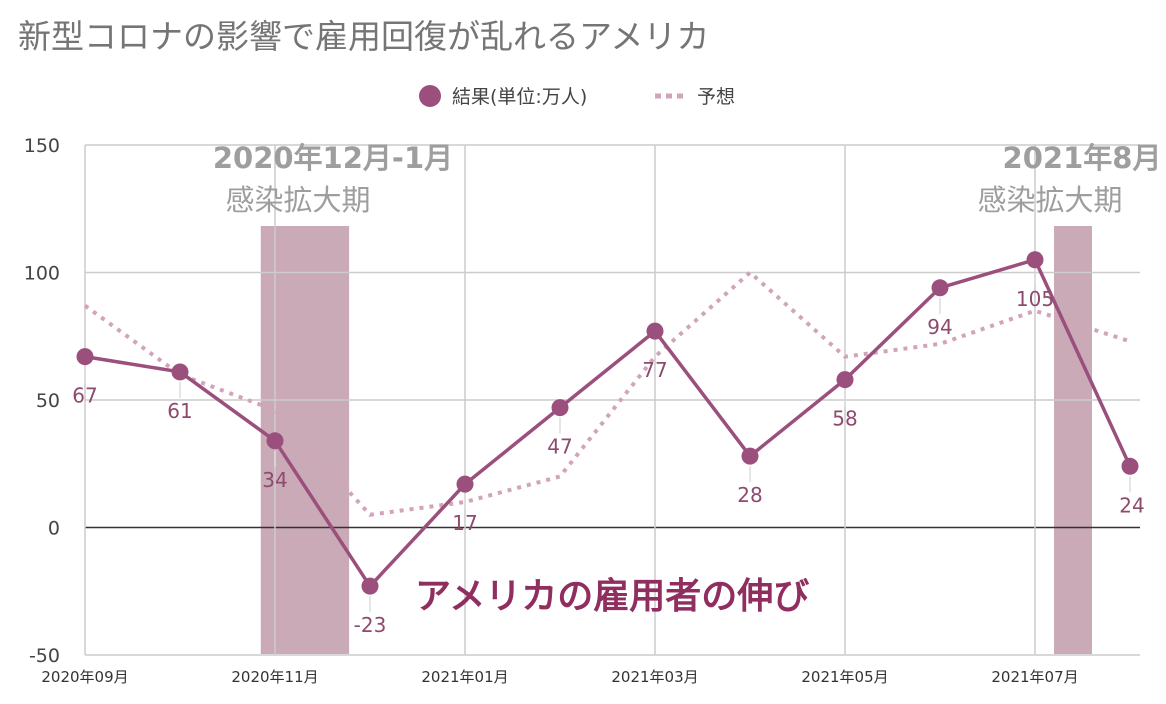 The image size is (1166, 704). What do you see at coordinates (1034, 677) in the screenshot?
I see `x-tick-label: 2021年07月` at bounding box center [1034, 677].